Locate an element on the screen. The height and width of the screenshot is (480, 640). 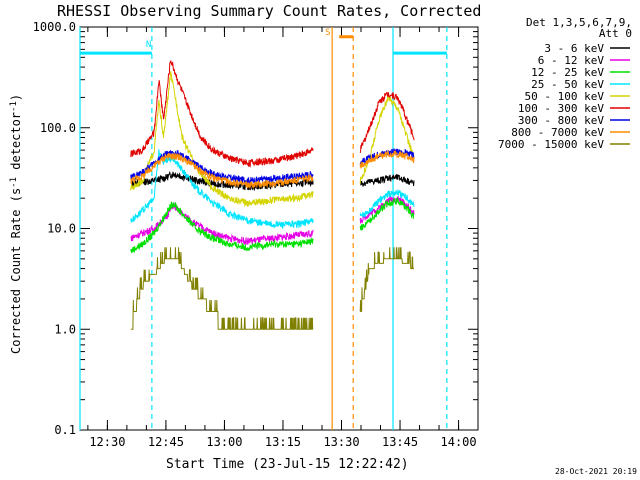
y-axis-label: Corrected Count Rate (s-1 detector-1) is located at coordinates (16, 224).